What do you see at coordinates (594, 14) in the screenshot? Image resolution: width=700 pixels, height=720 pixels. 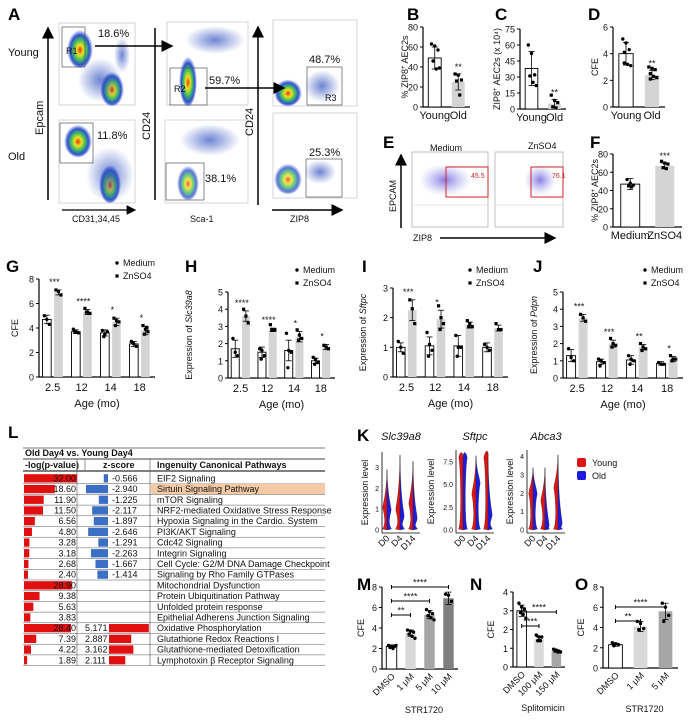 I see `panel-letter-d: D` at bounding box center [594, 14].